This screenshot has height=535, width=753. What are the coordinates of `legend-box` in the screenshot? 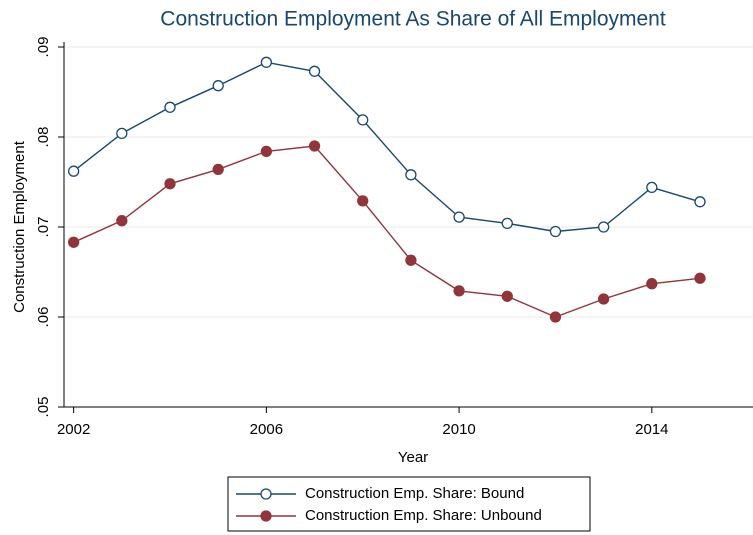 It's located at (409, 504).